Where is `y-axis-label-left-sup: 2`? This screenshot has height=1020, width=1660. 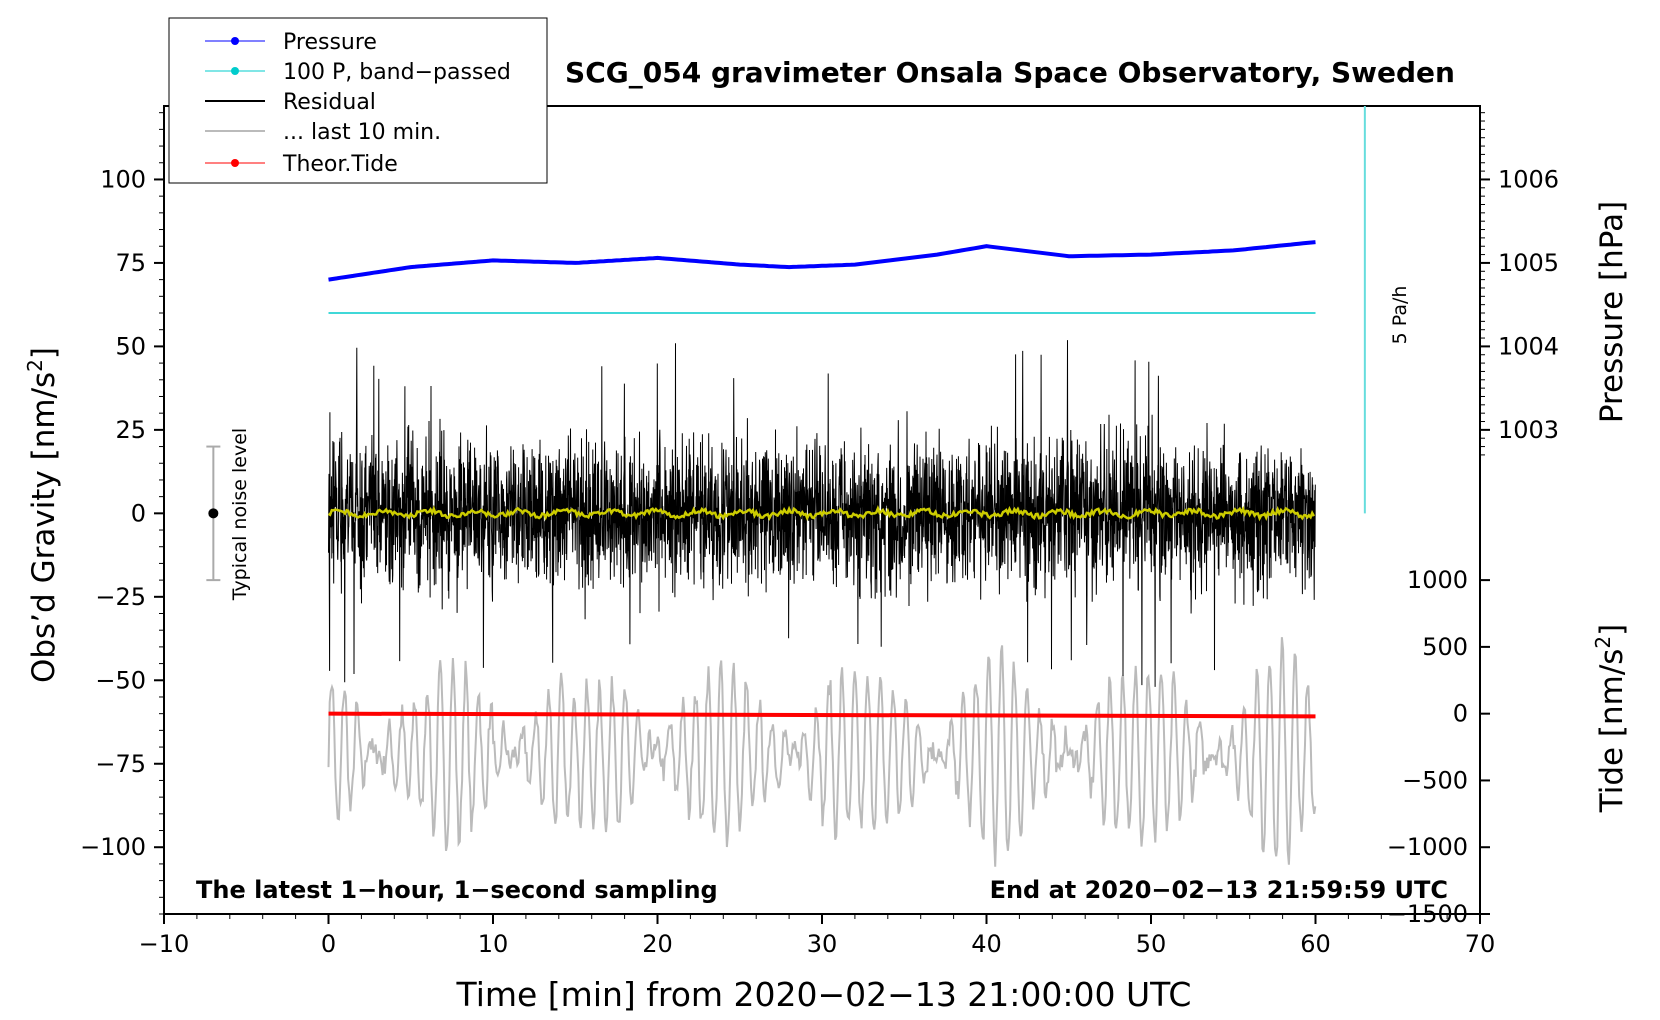 y-axis-label-left-sup: 2 is located at coordinates (35, 365).